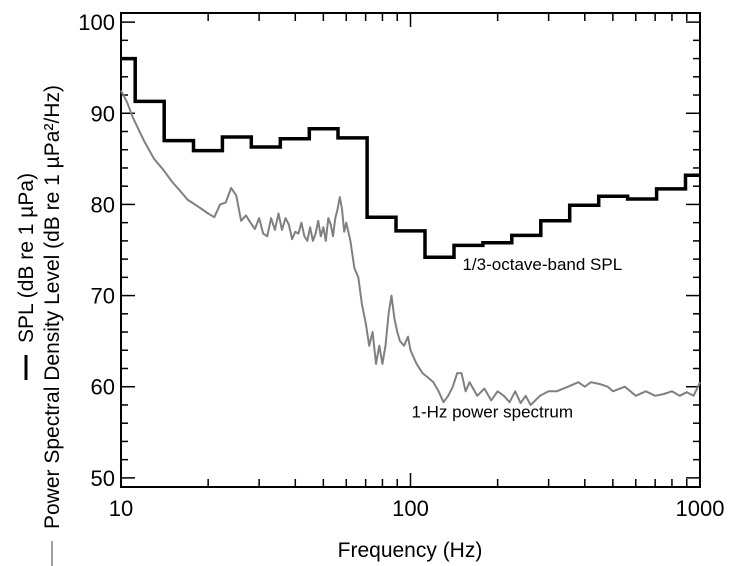 This screenshot has height=566, width=730. Describe the element at coordinates (103, 204) in the screenshot. I see `y-tick-label: 80` at that location.